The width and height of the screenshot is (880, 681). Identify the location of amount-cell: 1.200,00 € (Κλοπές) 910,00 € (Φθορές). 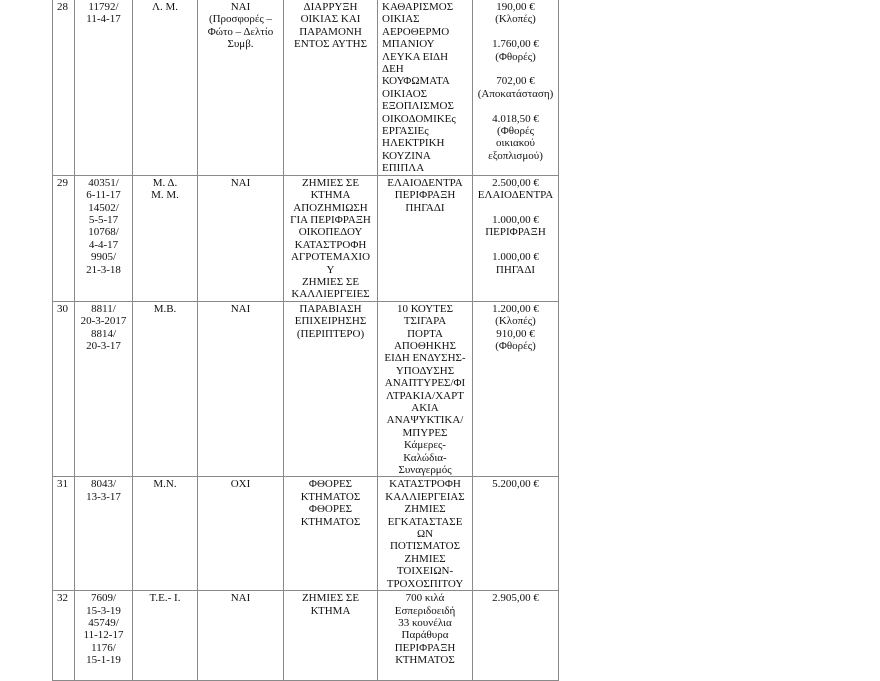
(515, 389).